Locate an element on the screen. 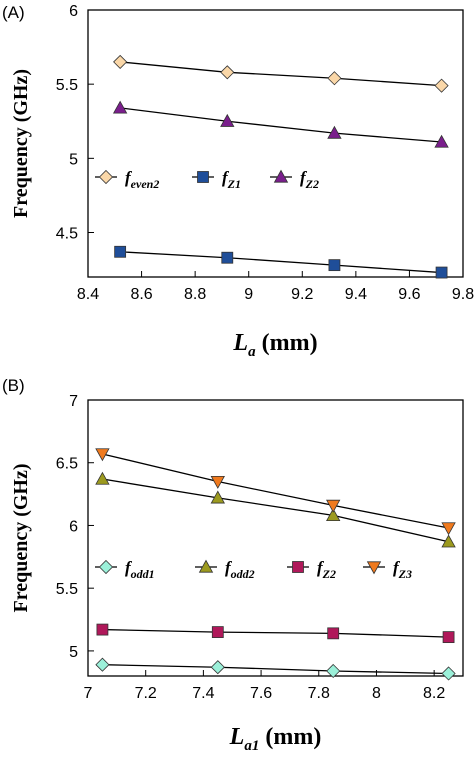 Image resolution: width=474 pixels, height=759 pixels. legend-label: fodd2 is located at coordinates (240, 569).